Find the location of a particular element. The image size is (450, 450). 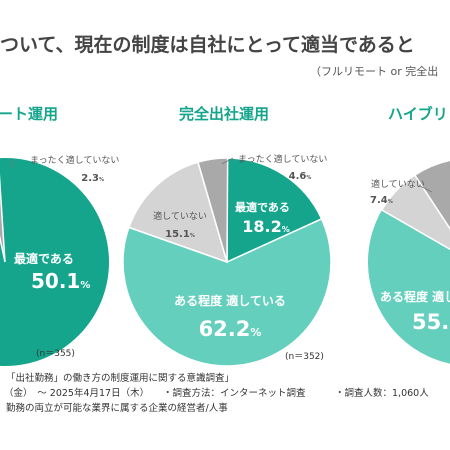

center-value-somewhat: 62.2% is located at coordinates (230, 329).